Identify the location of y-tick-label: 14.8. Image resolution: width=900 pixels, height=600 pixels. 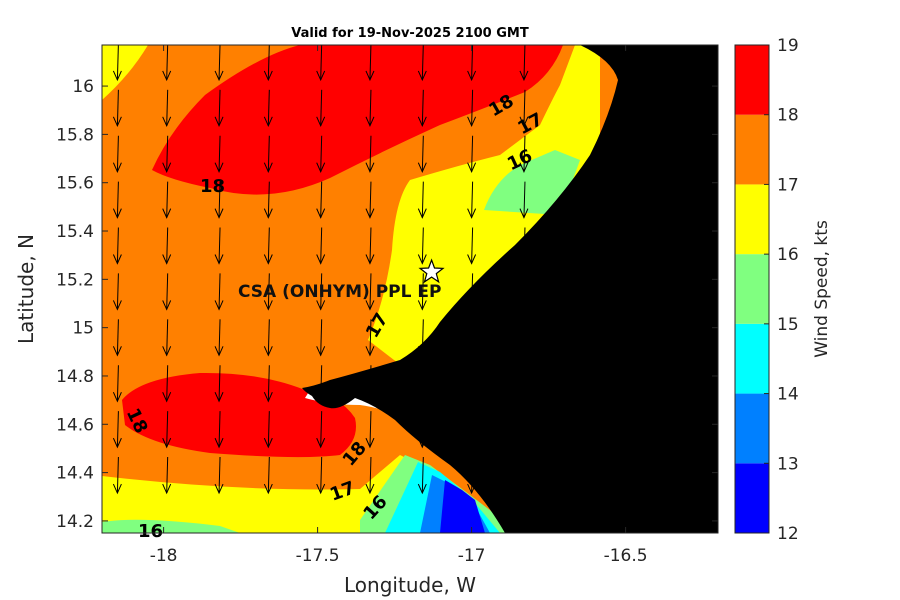
(75, 377).